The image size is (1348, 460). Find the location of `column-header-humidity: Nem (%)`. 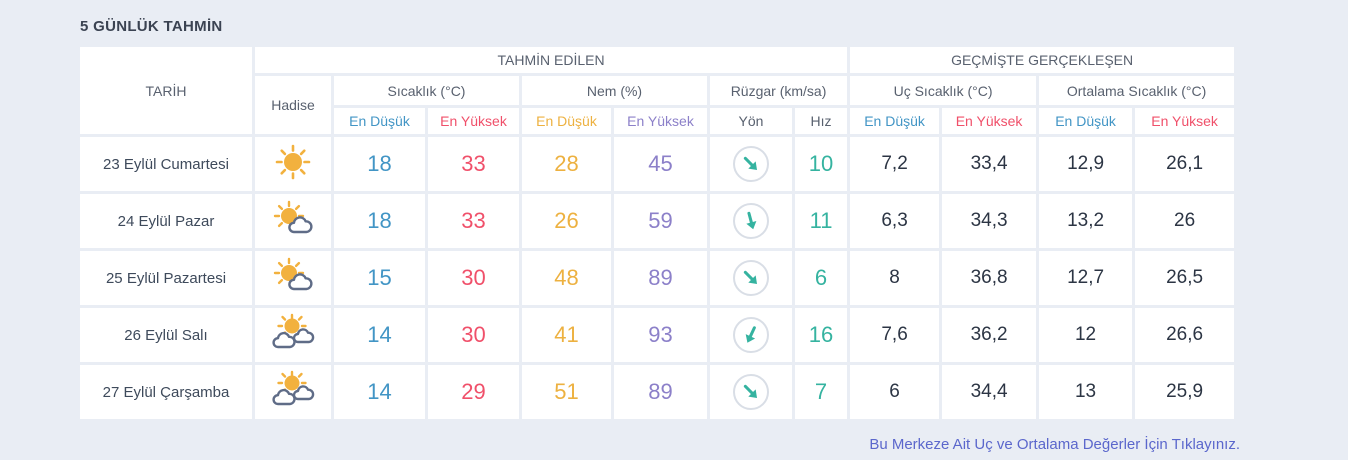

column-header-humidity: Nem (%) is located at coordinates (614, 90).